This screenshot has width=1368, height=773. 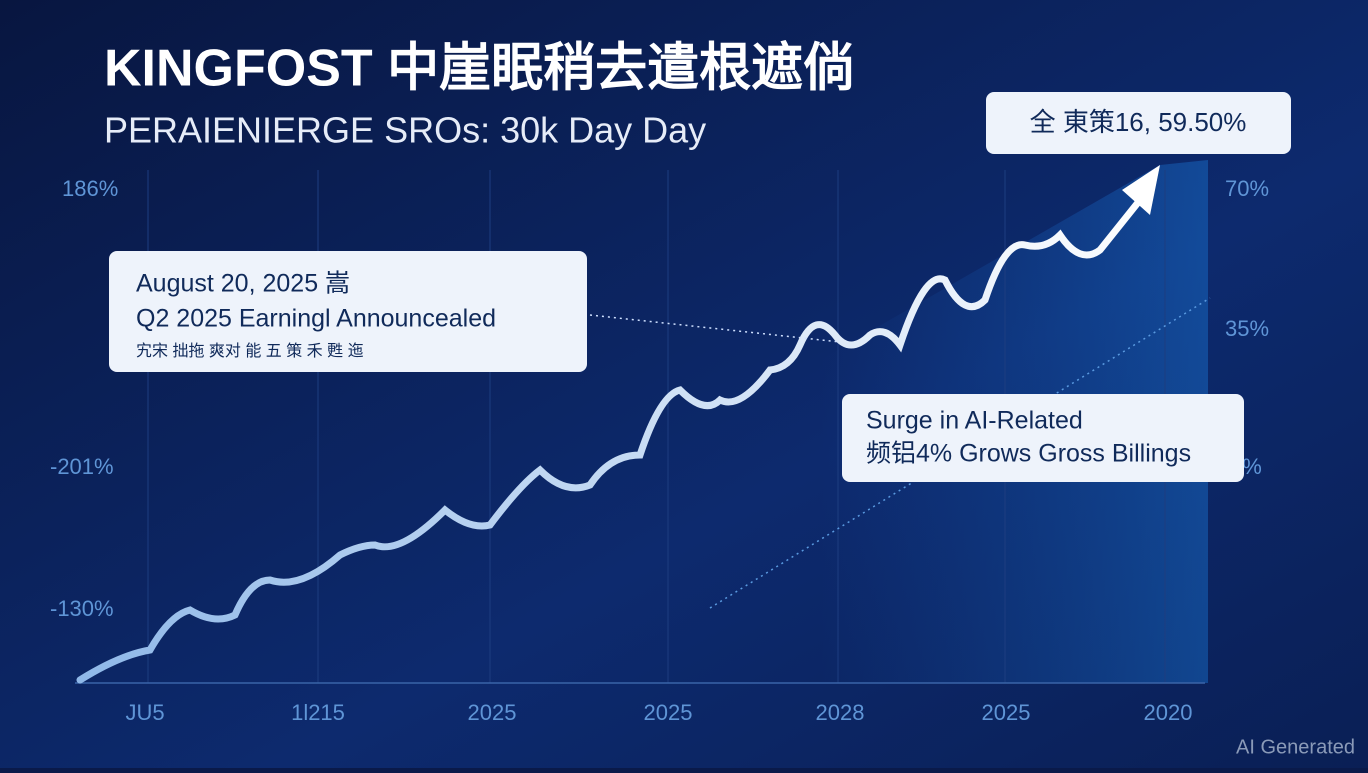 I want to click on arrow-head, so click(x=1141, y=190).